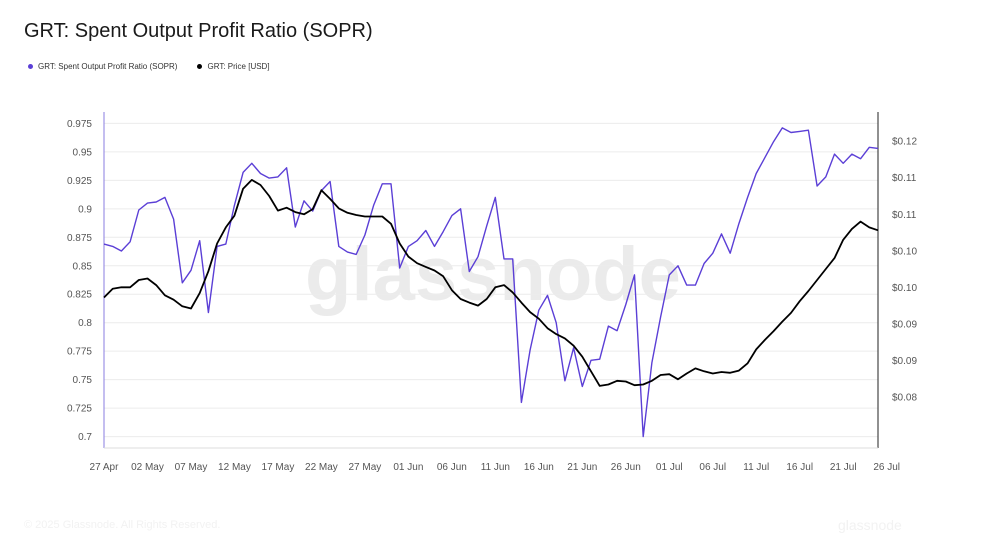 This screenshot has height=554, width=984. I want to click on x-tick-label: 26 Jun, so click(626, 467).